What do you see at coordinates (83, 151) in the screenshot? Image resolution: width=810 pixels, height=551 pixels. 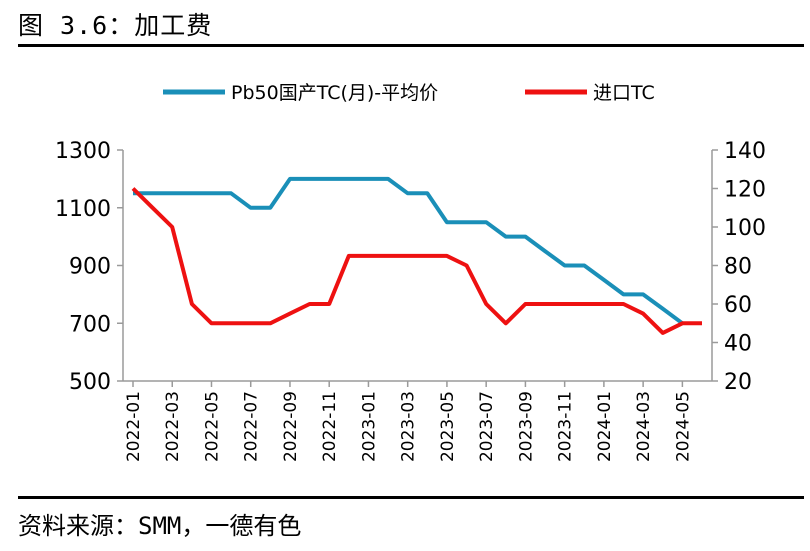 I see `left-axis-tick-label: 1300` at bounding box center [83, 151].